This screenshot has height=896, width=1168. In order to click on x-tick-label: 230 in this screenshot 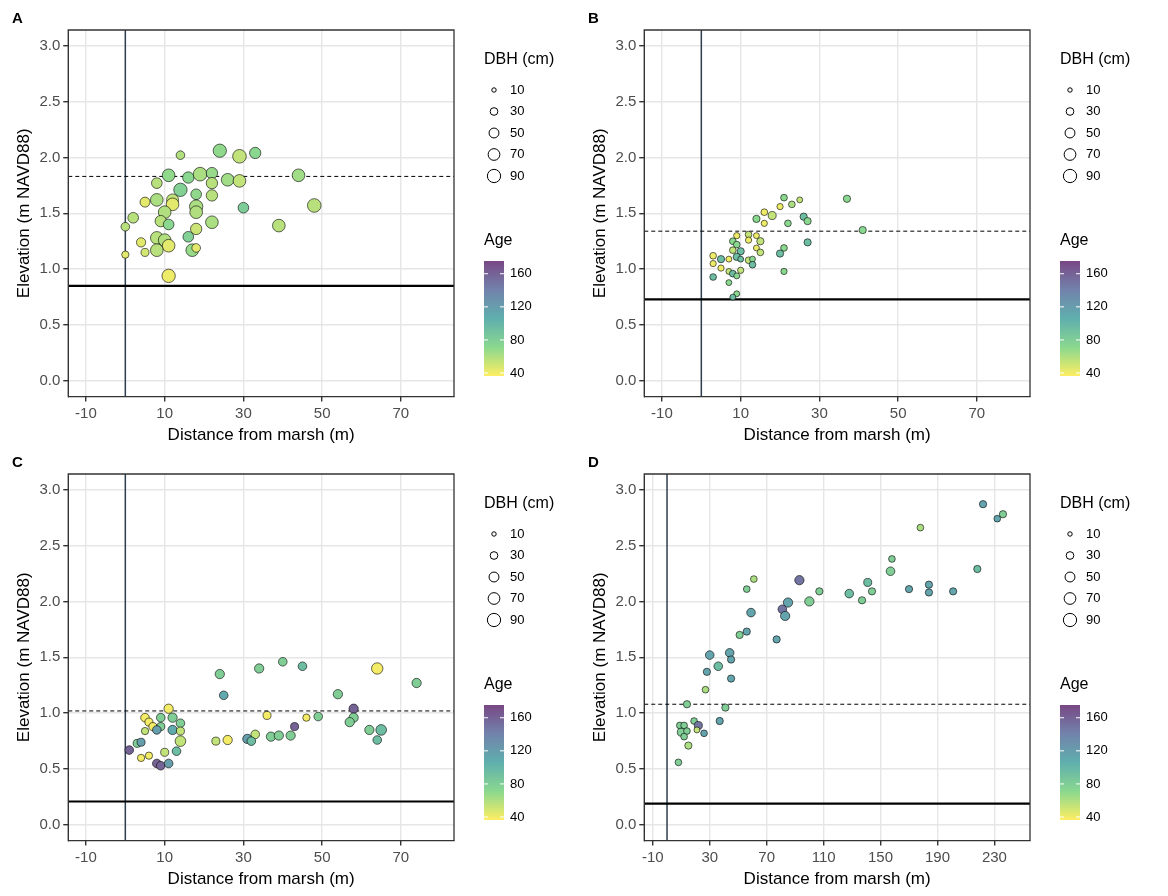, I will do `click(994, 856)`.